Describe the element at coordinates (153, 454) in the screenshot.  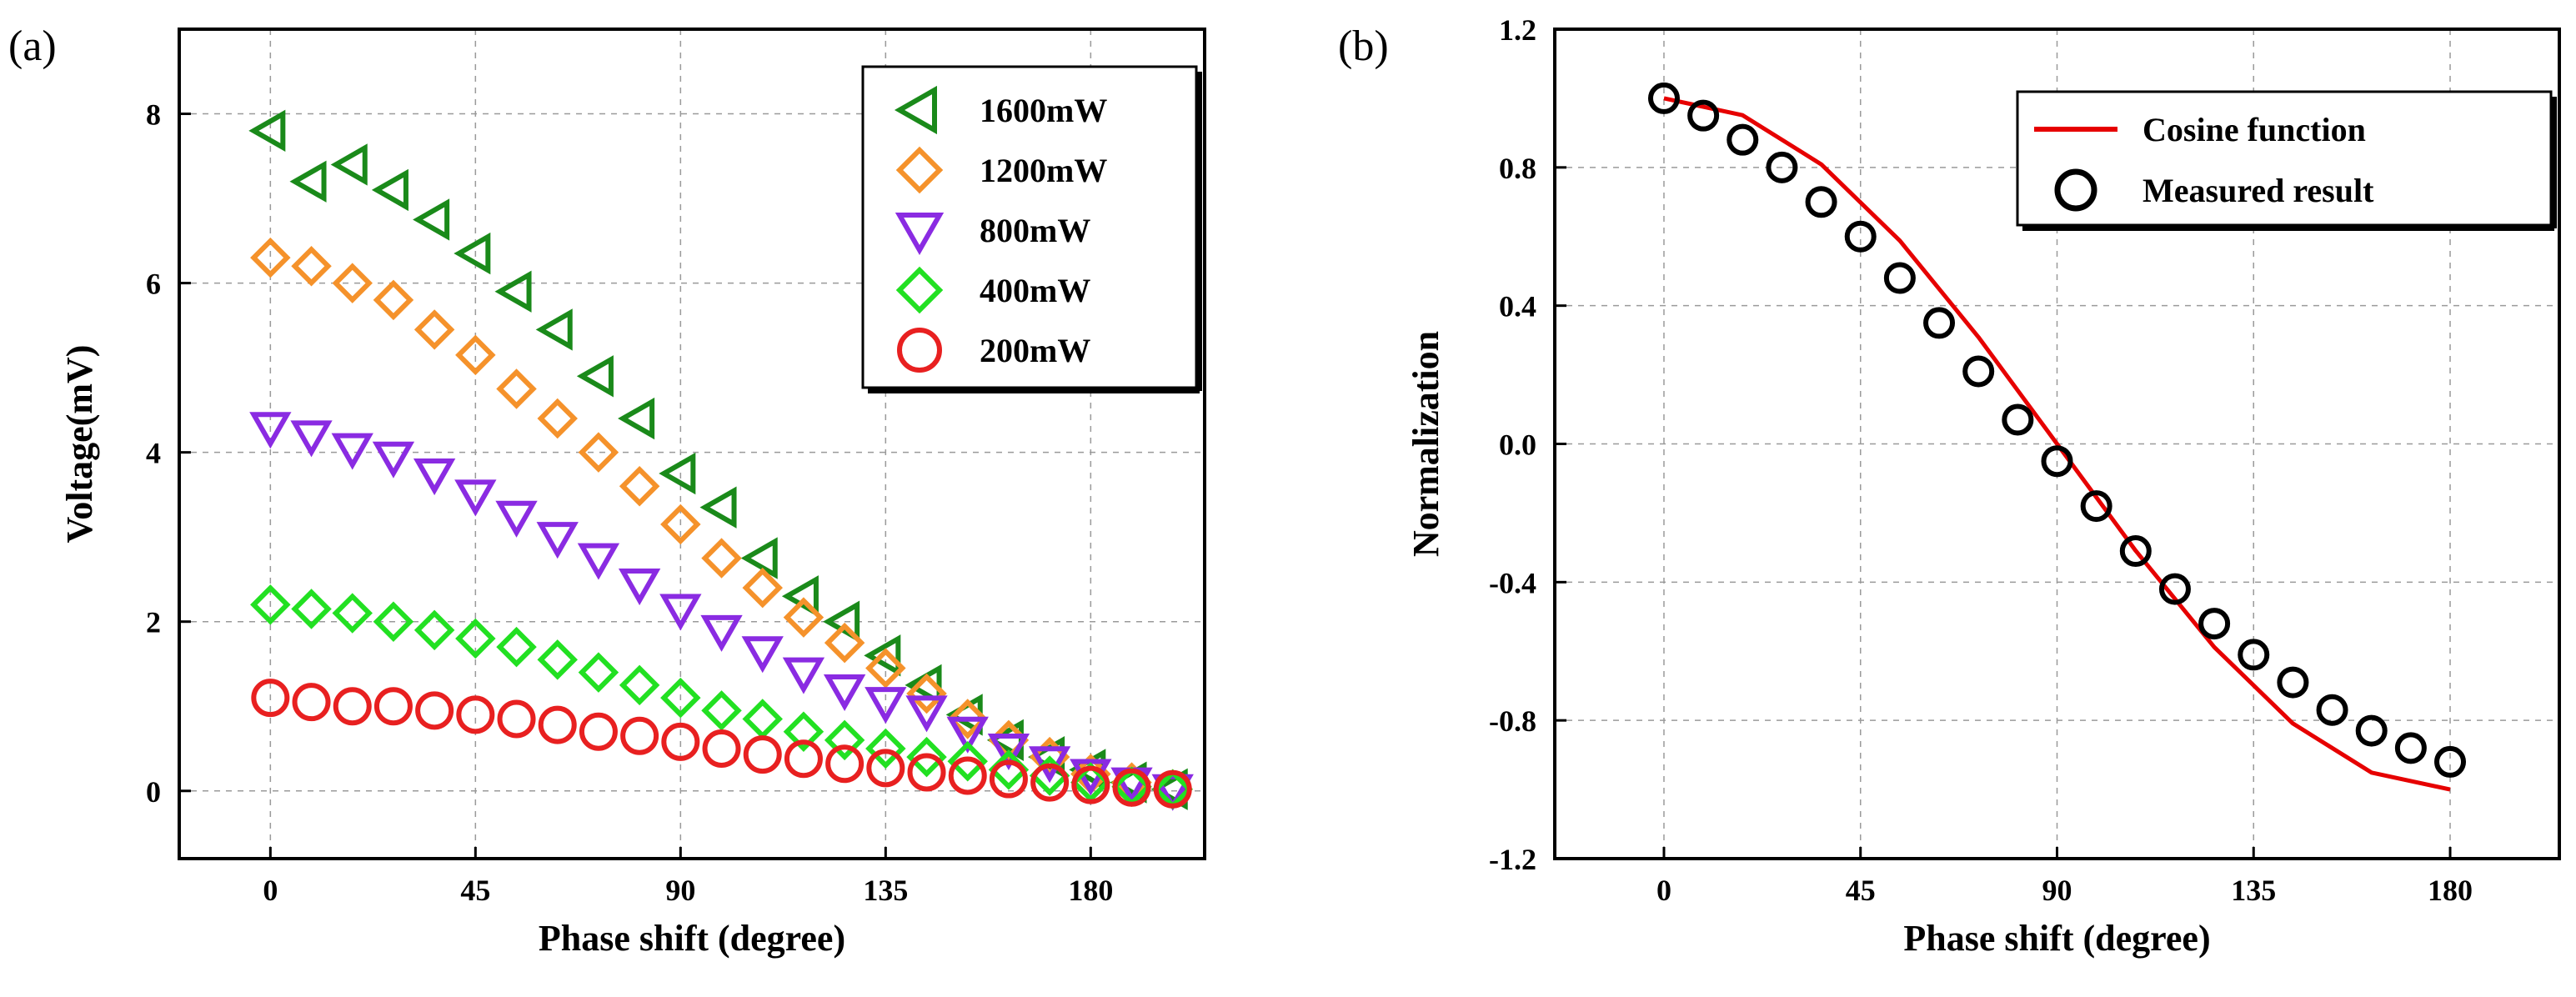
I see `y-tick-label: 4` at that location.